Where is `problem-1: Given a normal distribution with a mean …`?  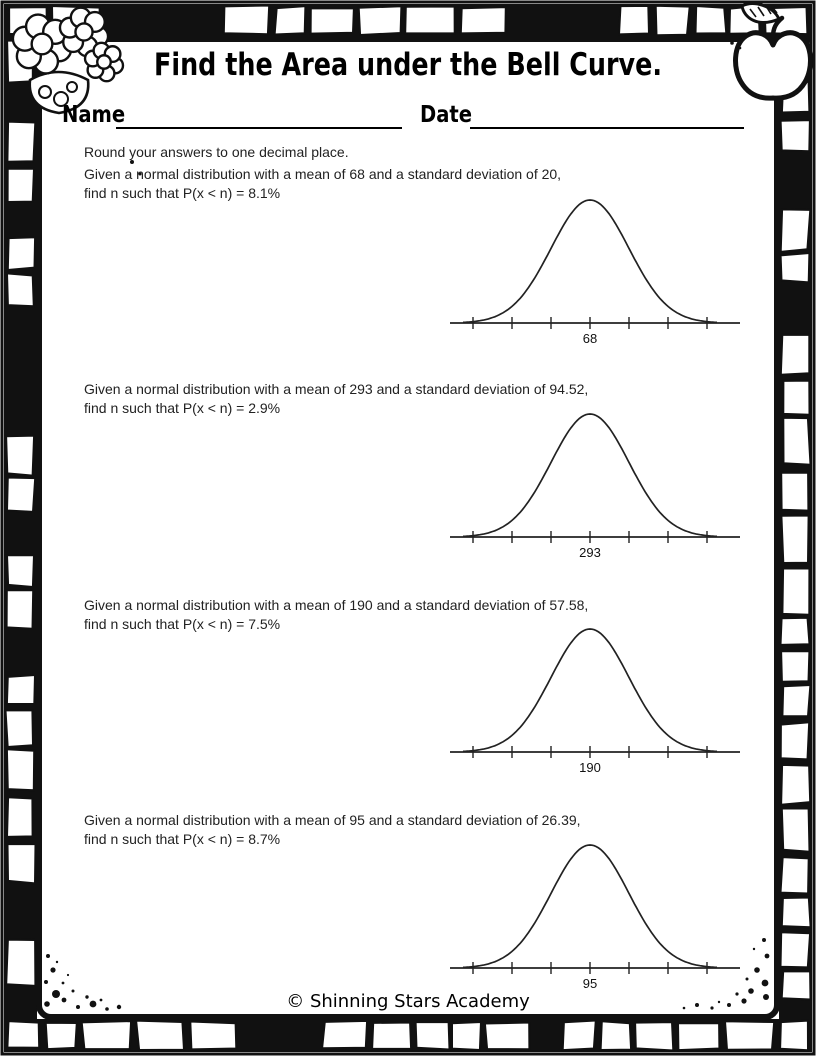 problem-1: Given a normal distribution with a mean … is located at coordinates (384, 184).